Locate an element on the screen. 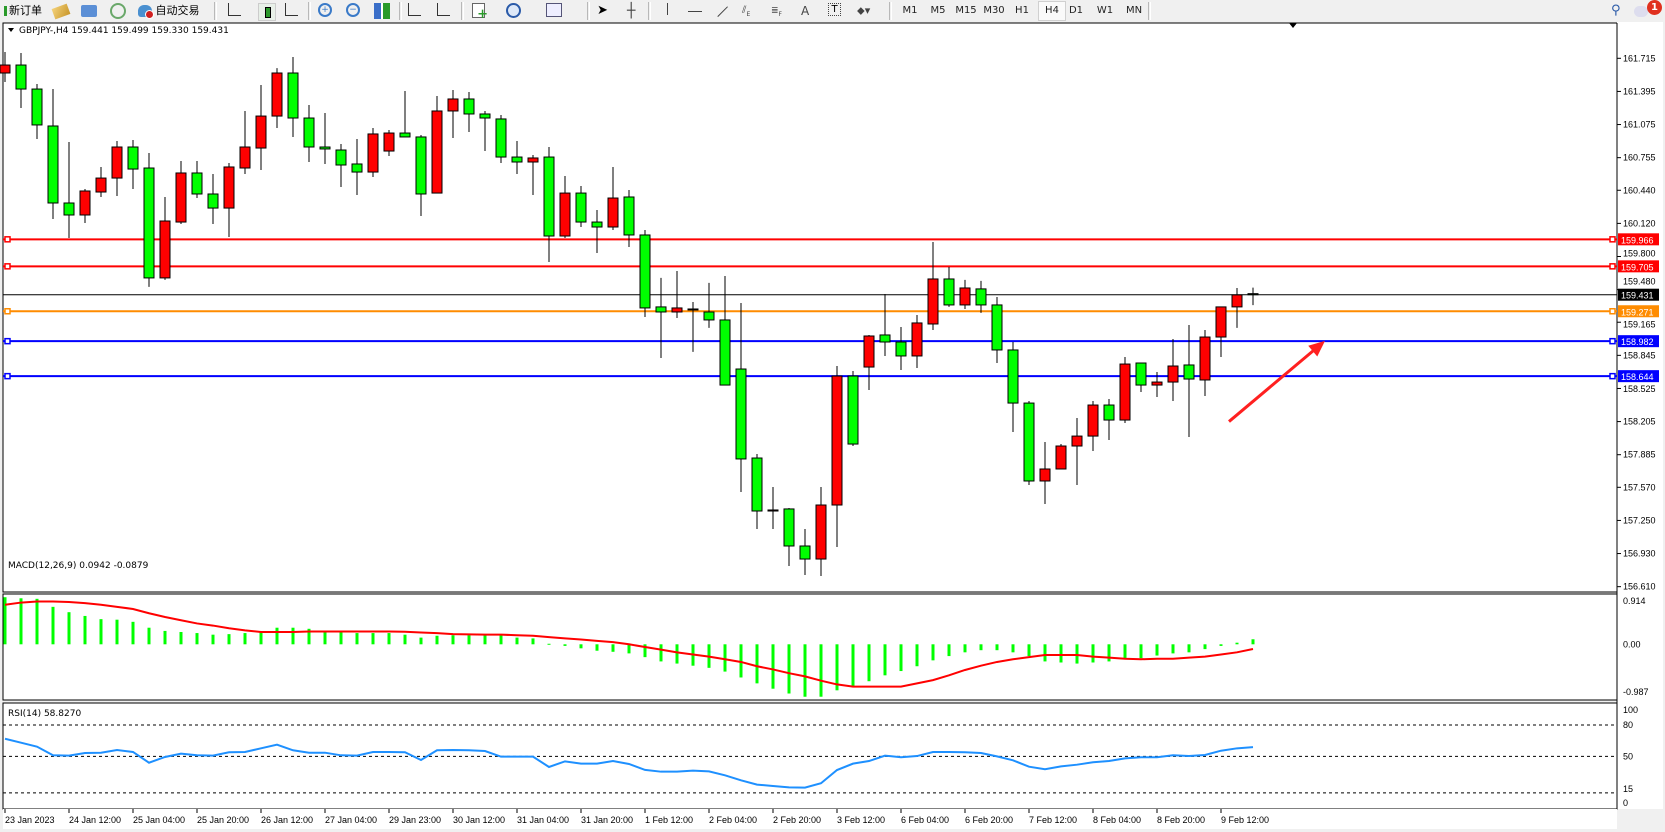  timeframe-h4: H4 is located at coordinates (1052, 11).